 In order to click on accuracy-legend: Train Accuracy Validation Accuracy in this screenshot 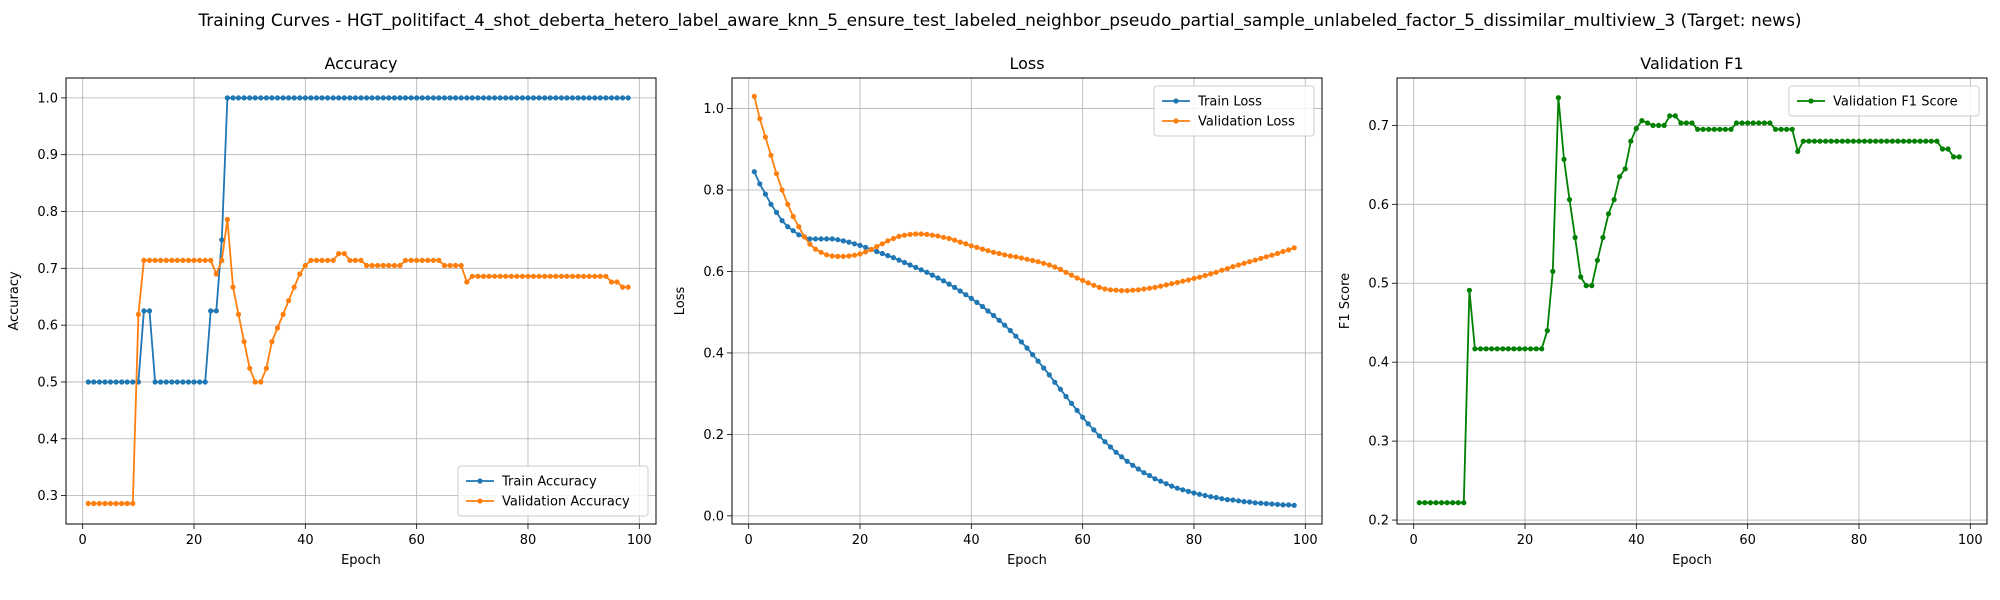, I will do `click(553, 491)`.